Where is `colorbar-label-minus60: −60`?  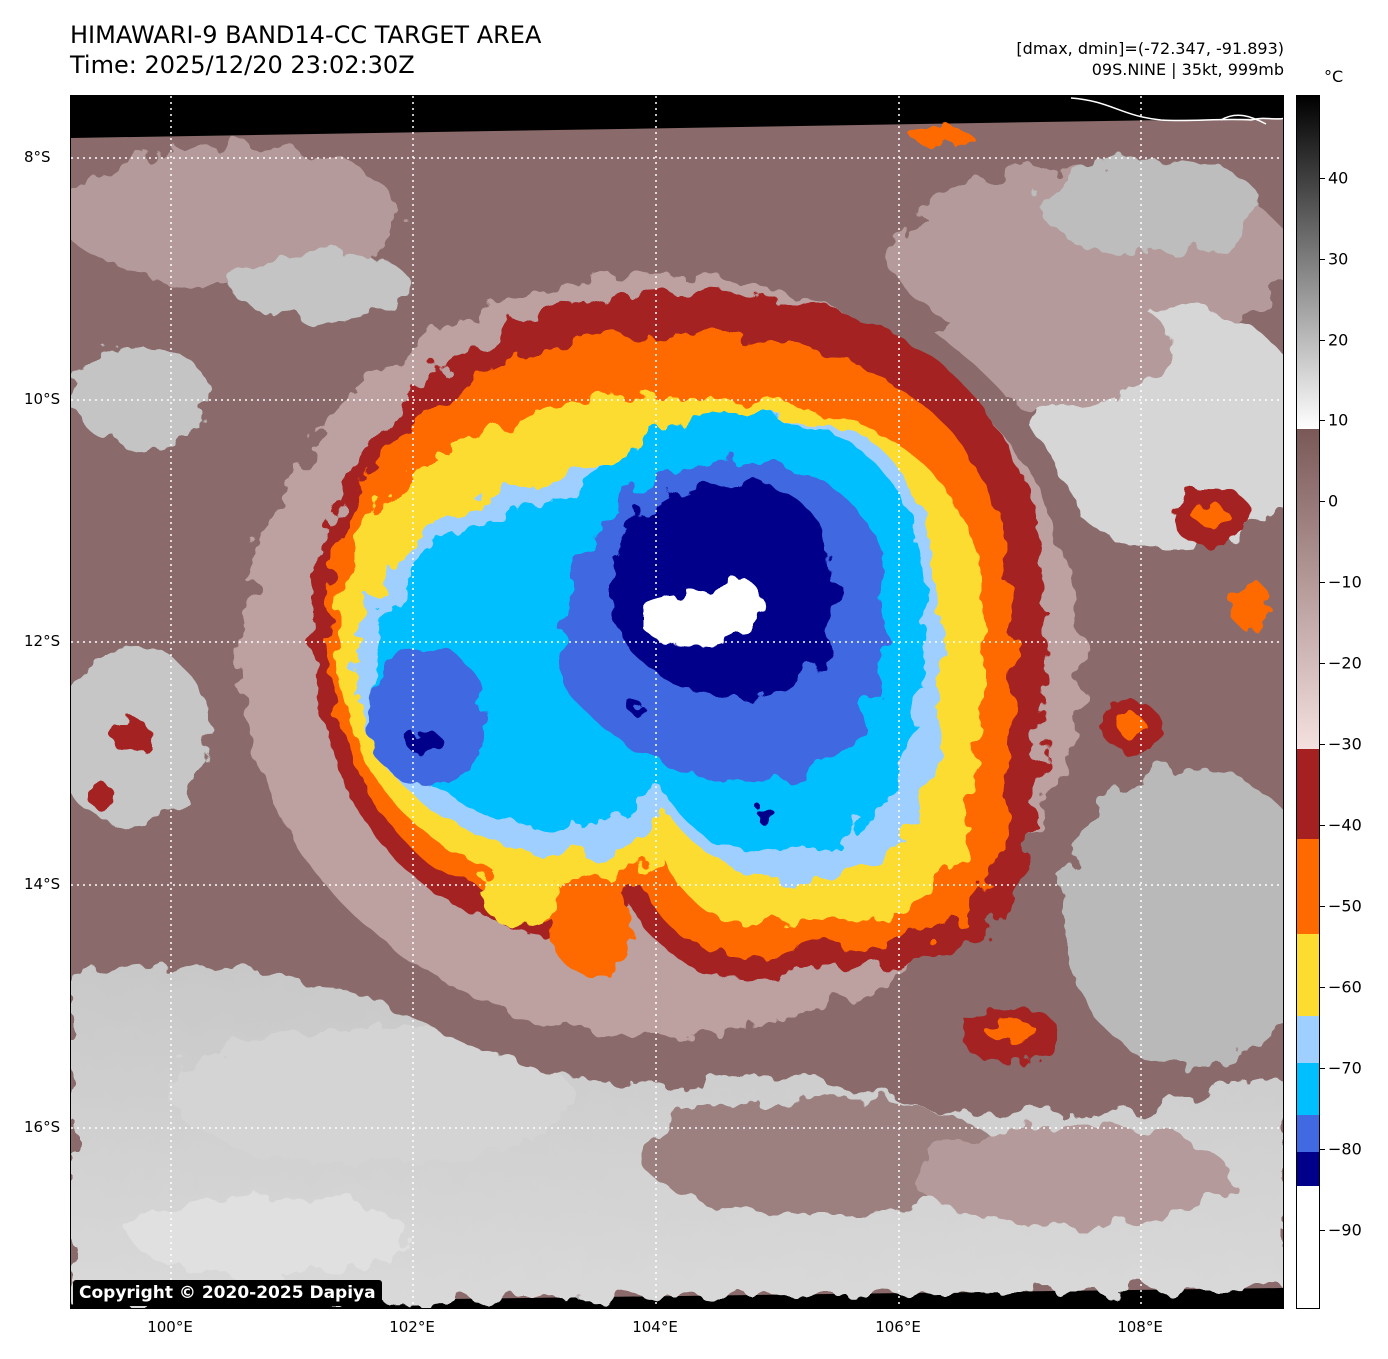
colorbar-label-minus60: −60 is located at coordinates (1345, 987).